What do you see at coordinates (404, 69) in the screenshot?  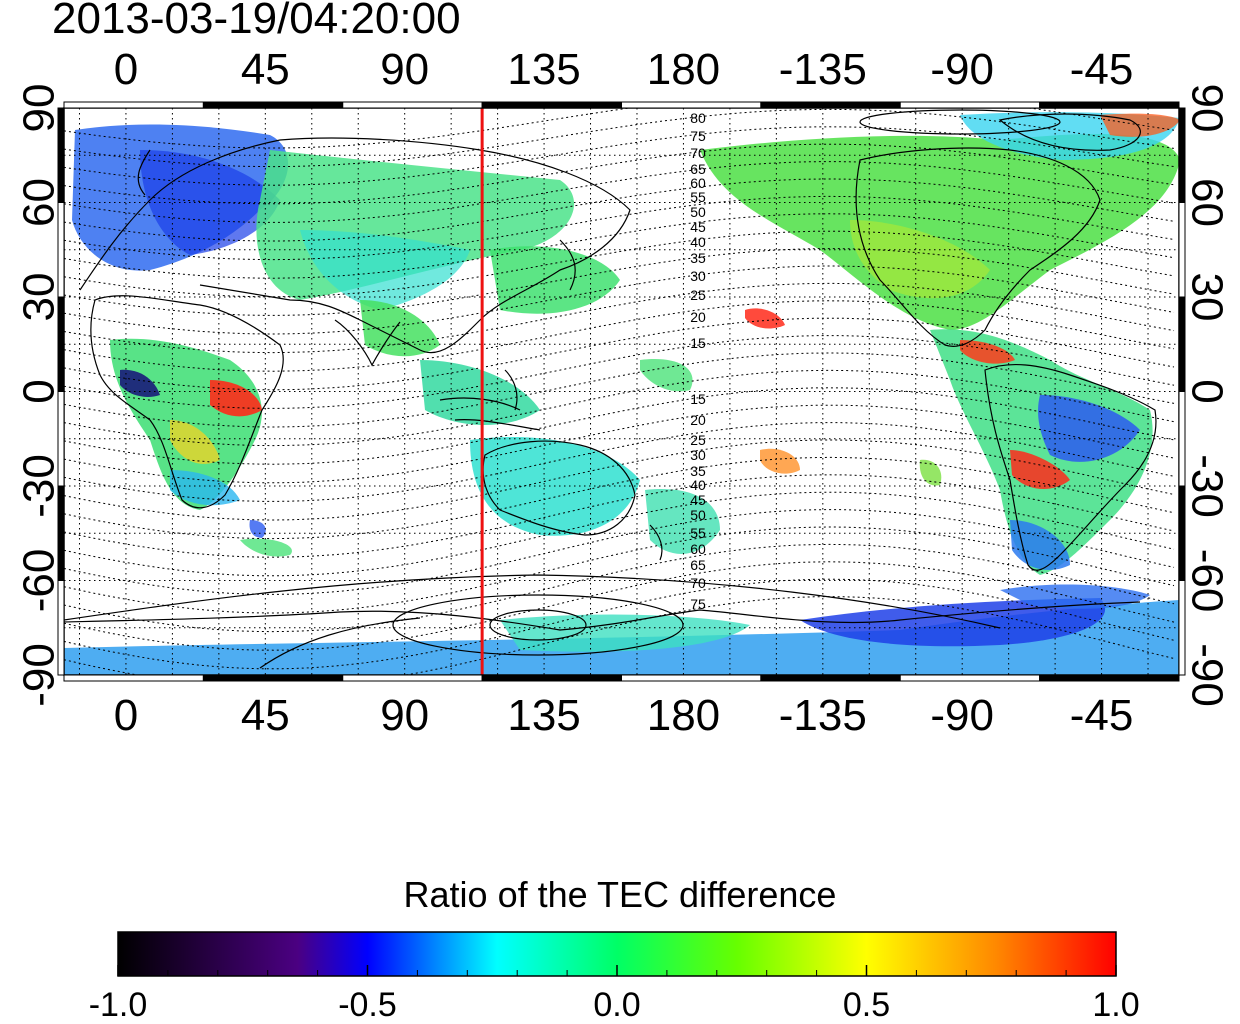 I see `lon-tick-label-top: 90` at bounding box center [404, 69].